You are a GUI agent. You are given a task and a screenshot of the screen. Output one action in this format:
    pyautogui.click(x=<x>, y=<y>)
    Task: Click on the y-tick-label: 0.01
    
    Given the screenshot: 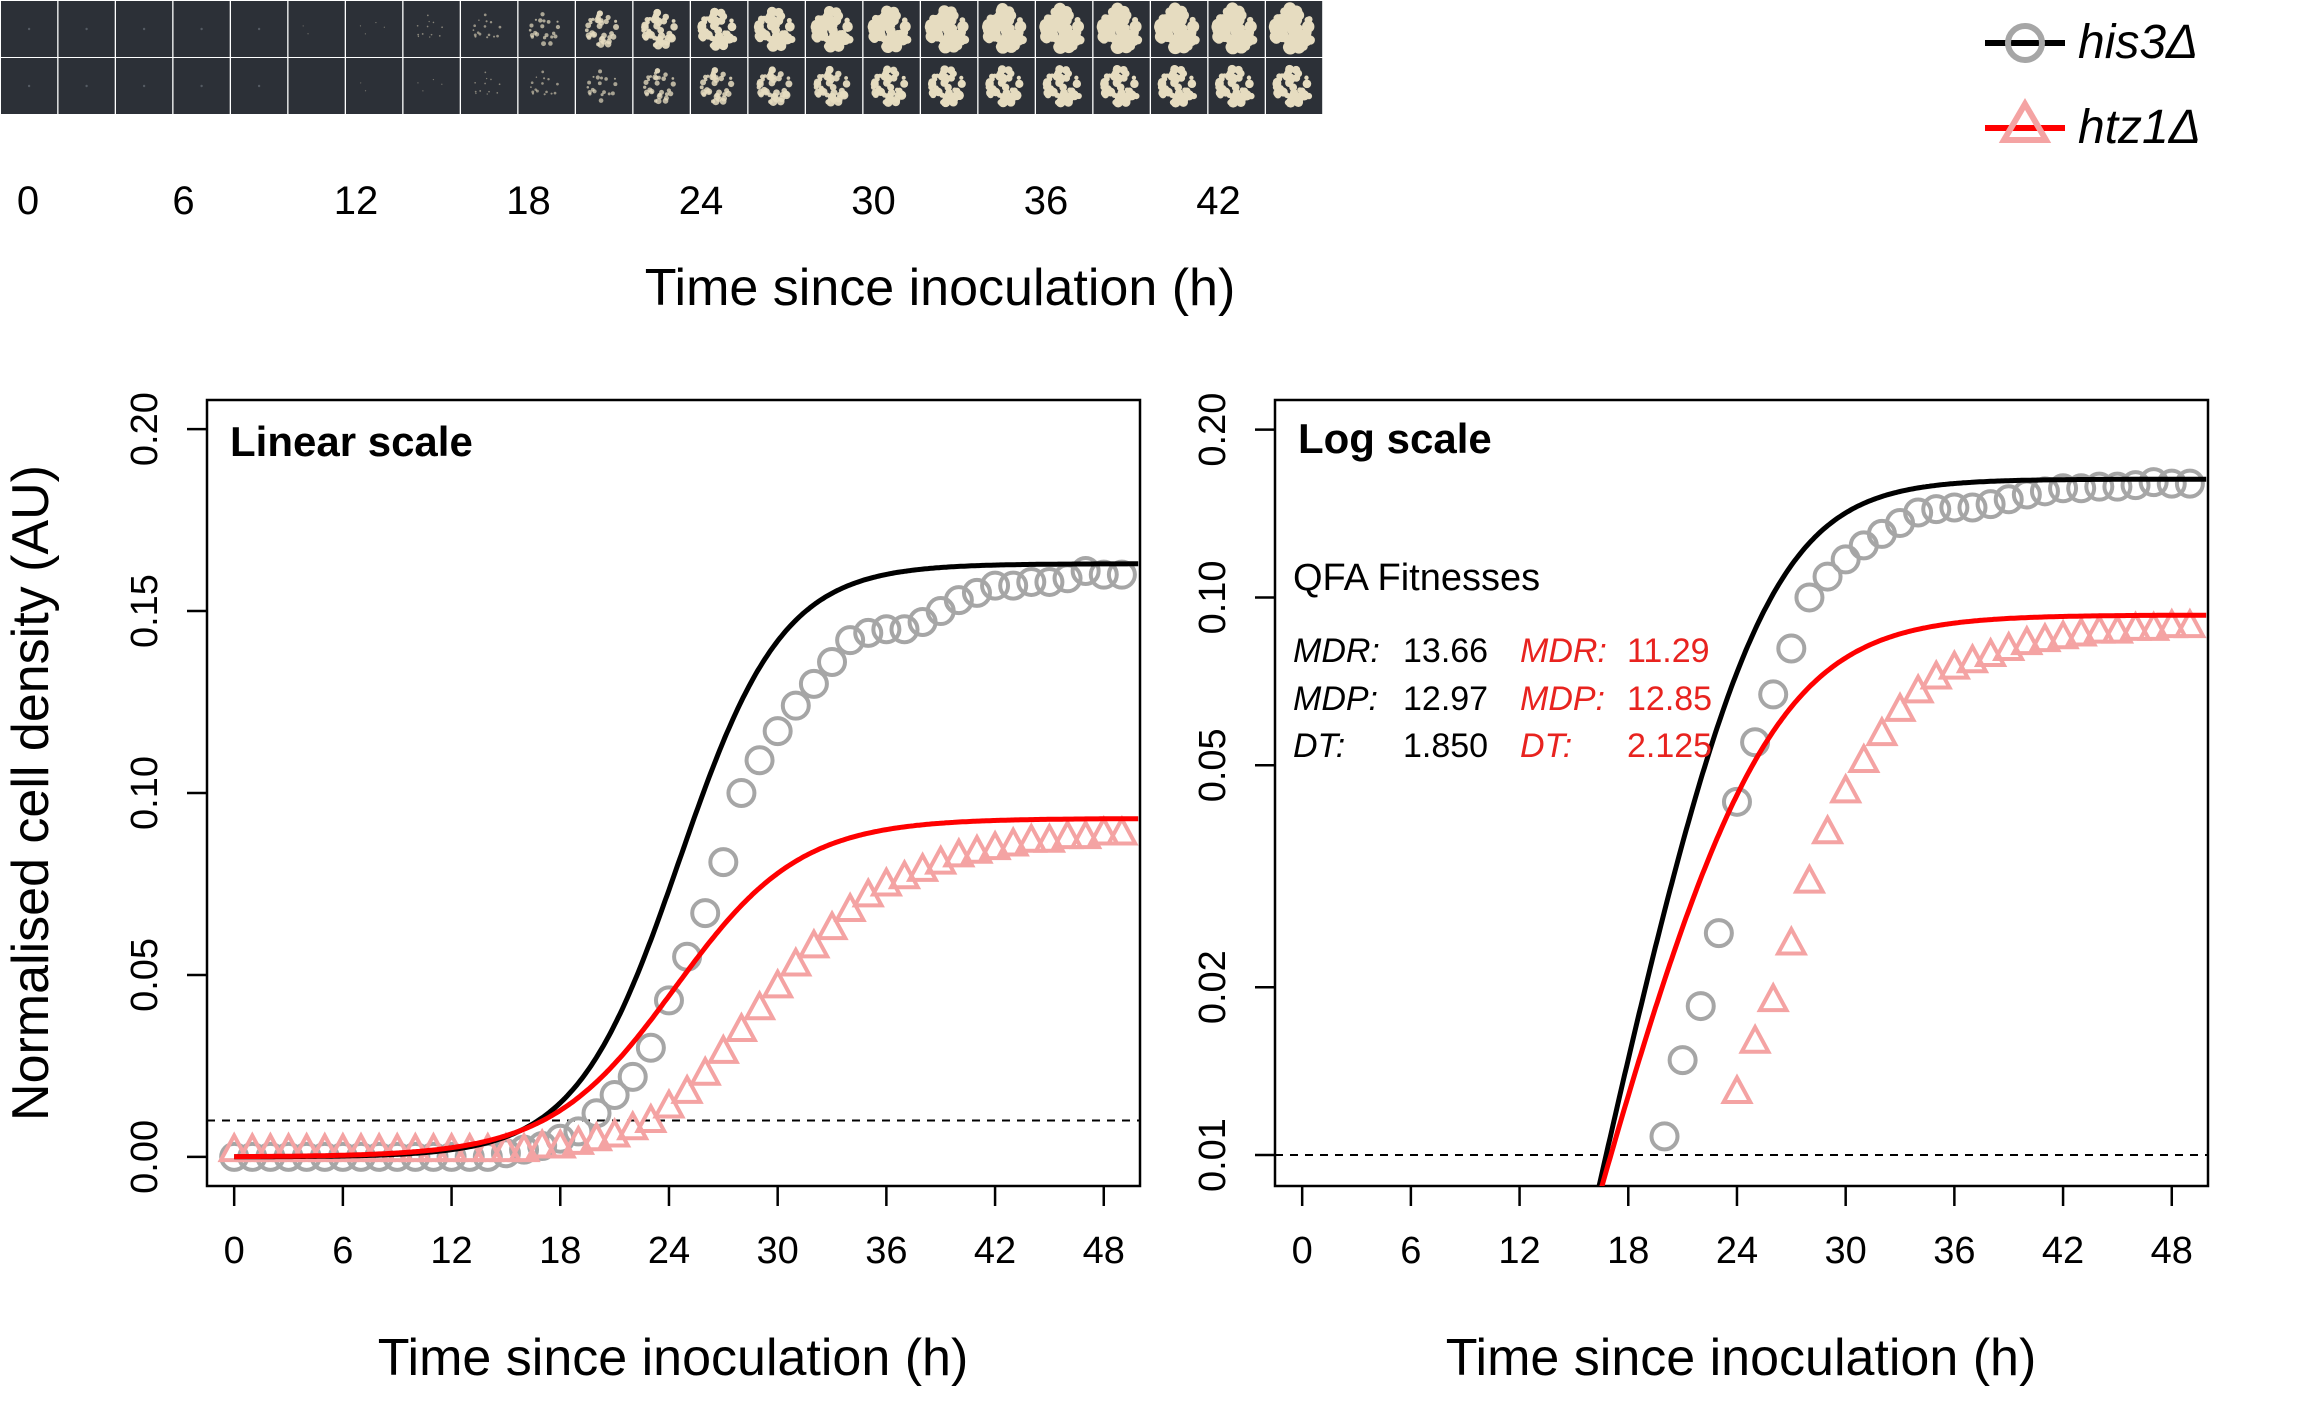 What is the action you would take?
    pyautogui.click(x=1213, y=1155)
    